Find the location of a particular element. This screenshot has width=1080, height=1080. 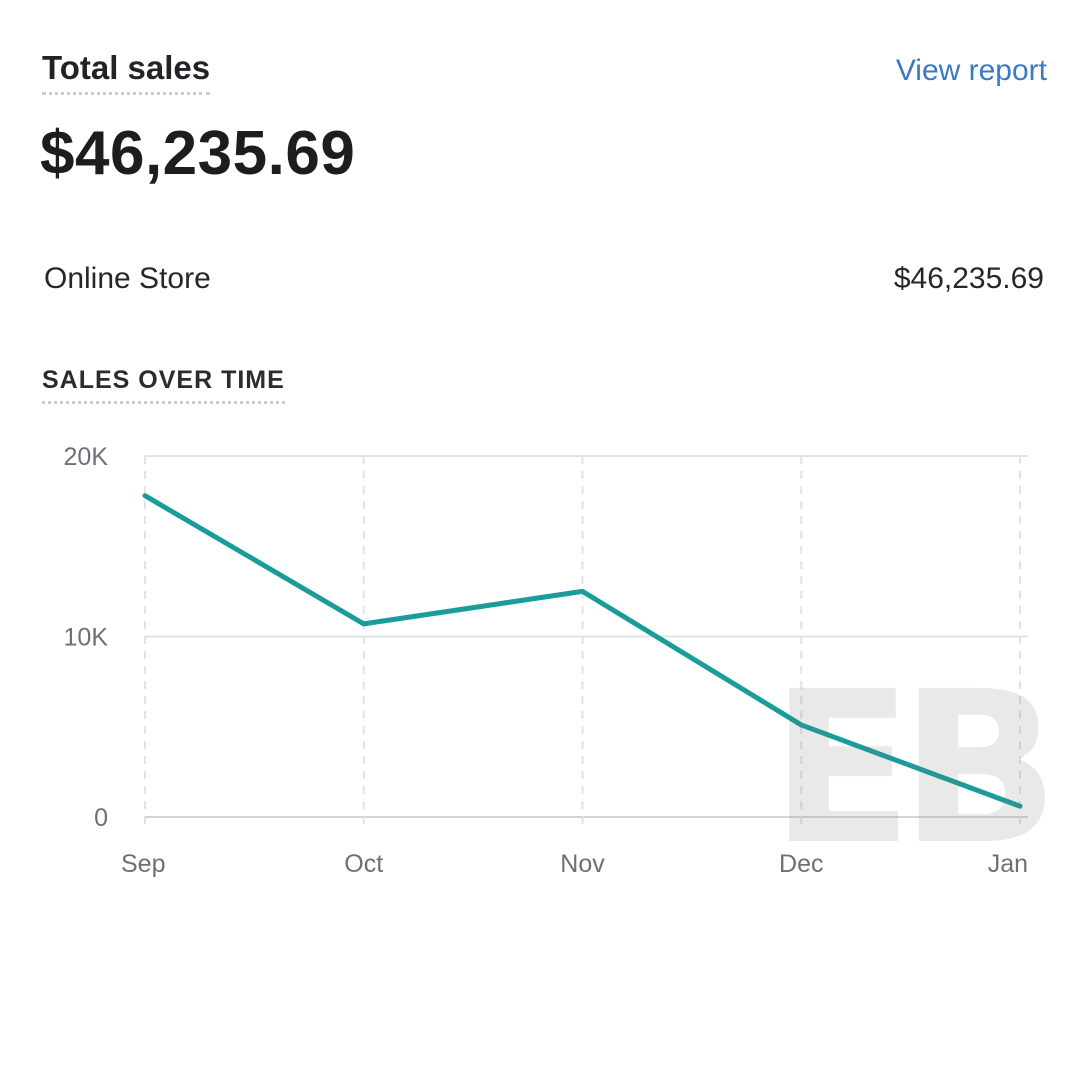

channel-row-online-store: Online Store $46,235.69 is located at coordinates (544, 279).